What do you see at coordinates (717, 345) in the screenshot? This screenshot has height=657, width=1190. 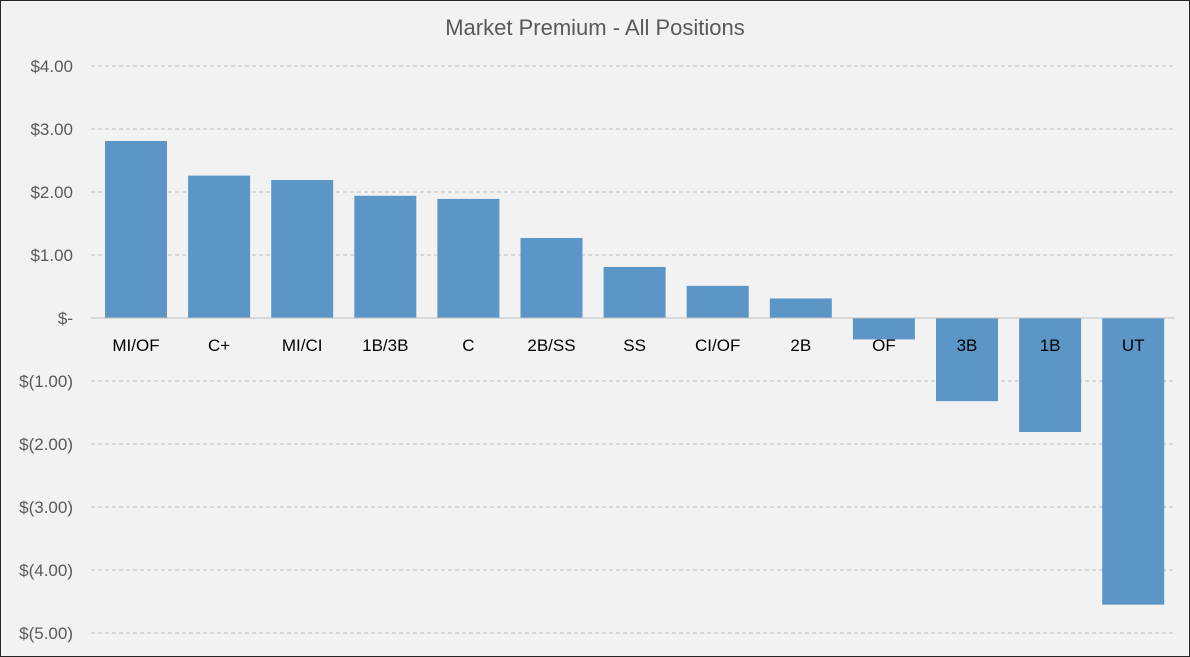 I see `x-tick-label: CI/OF` at bounding box center [717, 345].